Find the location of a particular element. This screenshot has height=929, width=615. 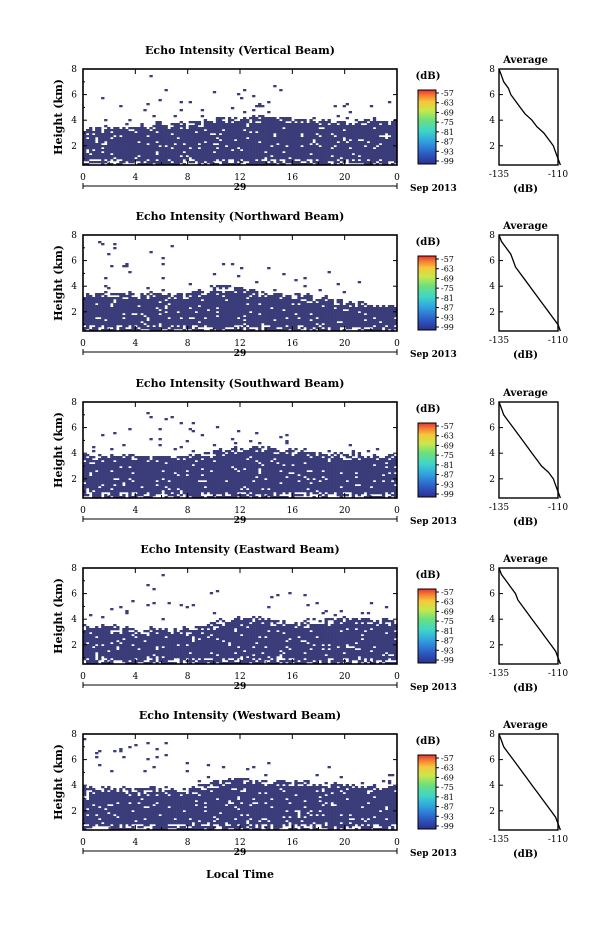

y-tick-label: 2 is located at coordinates (74, 313).